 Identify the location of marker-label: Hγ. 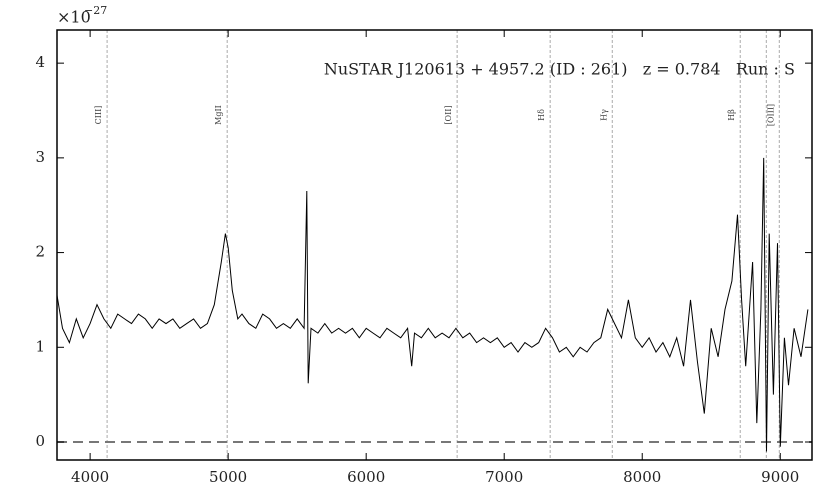
(603, 115).